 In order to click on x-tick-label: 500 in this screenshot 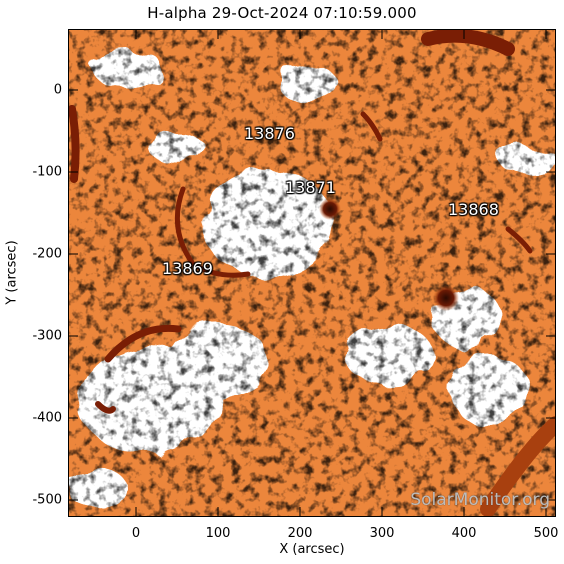, I will do `click(546, 533)`.